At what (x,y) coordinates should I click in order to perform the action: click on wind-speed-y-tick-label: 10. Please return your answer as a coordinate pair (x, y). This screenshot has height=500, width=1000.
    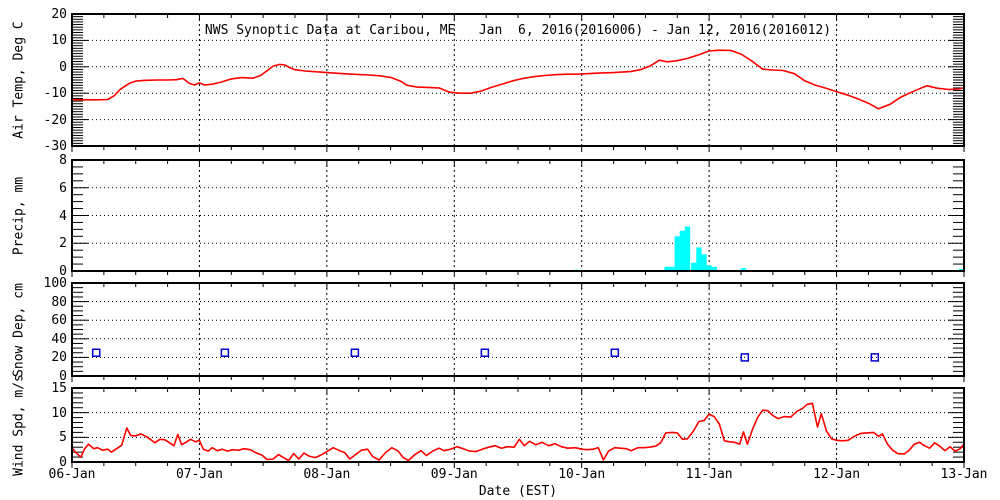
    Looking at the image, I should click on (59, 413).